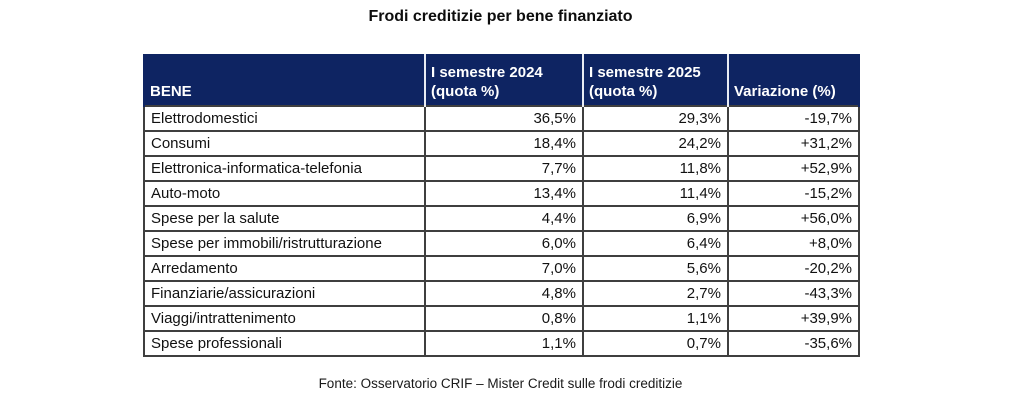 The width and height of the screenshot is (1024, 405). I want to click on cell-bene: Elettrodomestici, so click(284, 118).